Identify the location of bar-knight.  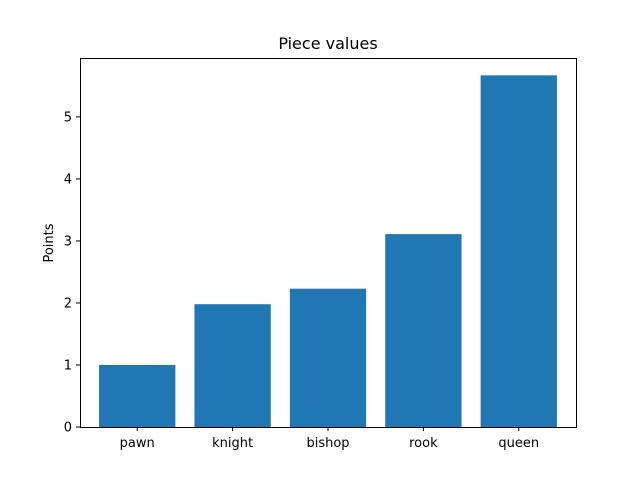
(232, 365).